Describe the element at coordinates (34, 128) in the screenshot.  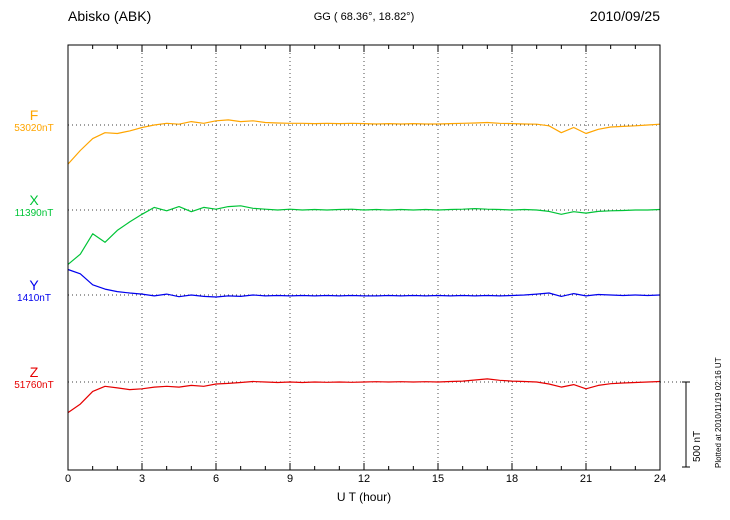
I see `channel-baseline-value: 53020nT` at that location.